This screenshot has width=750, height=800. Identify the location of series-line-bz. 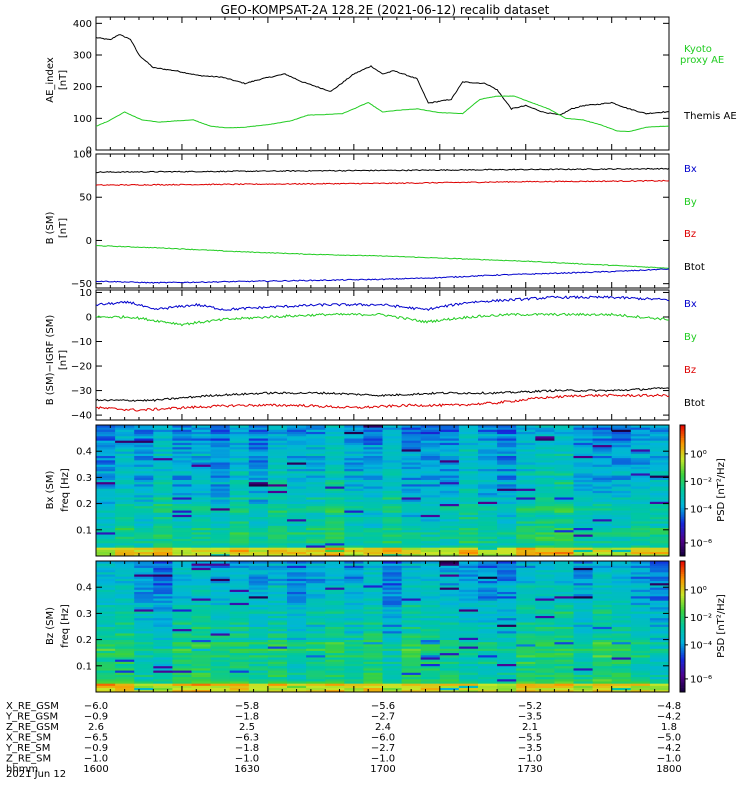
(382, 402).